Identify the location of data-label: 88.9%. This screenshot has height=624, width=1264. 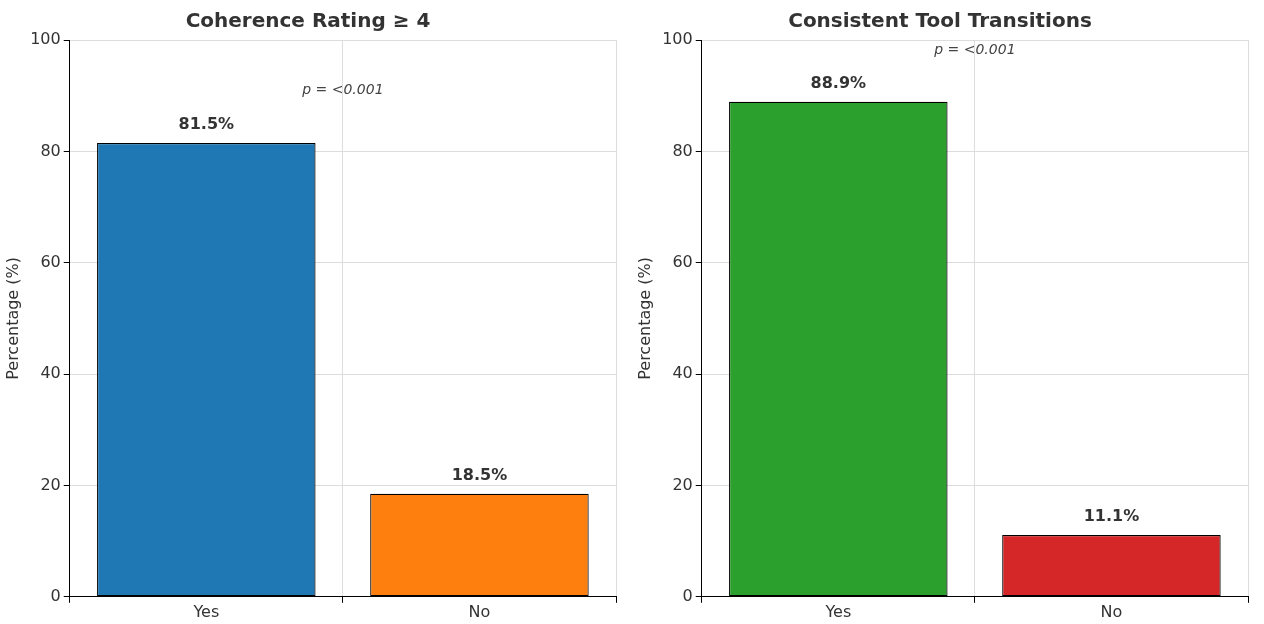
(838, 82).